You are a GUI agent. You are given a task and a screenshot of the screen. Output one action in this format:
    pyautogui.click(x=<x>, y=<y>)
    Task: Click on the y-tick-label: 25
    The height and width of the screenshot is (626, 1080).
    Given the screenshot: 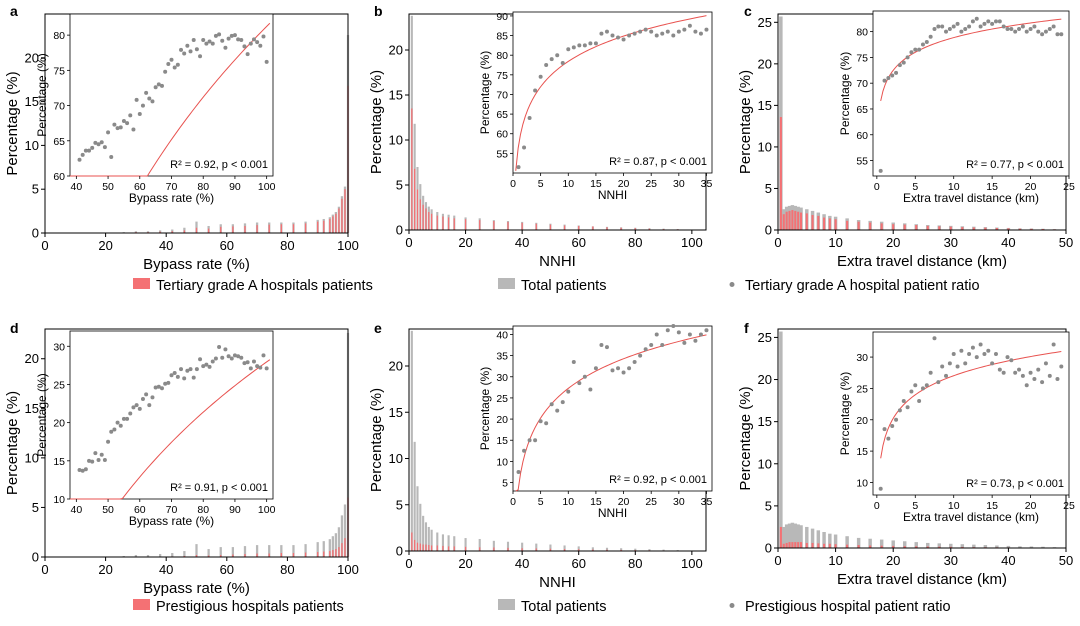 What is the action you would take?
    pyautogui.click(x=502, y=399)
    